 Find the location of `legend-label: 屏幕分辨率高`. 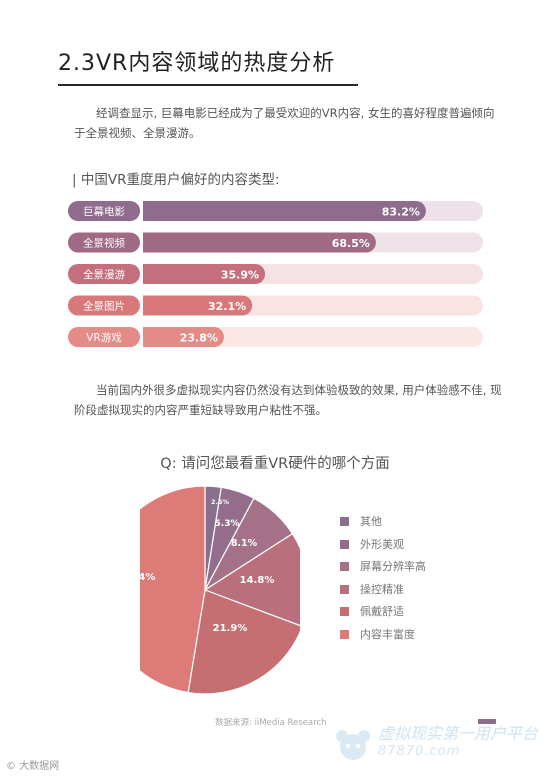

legend-label: 屏幕分辨率高 is located at coordinates (393, 566).